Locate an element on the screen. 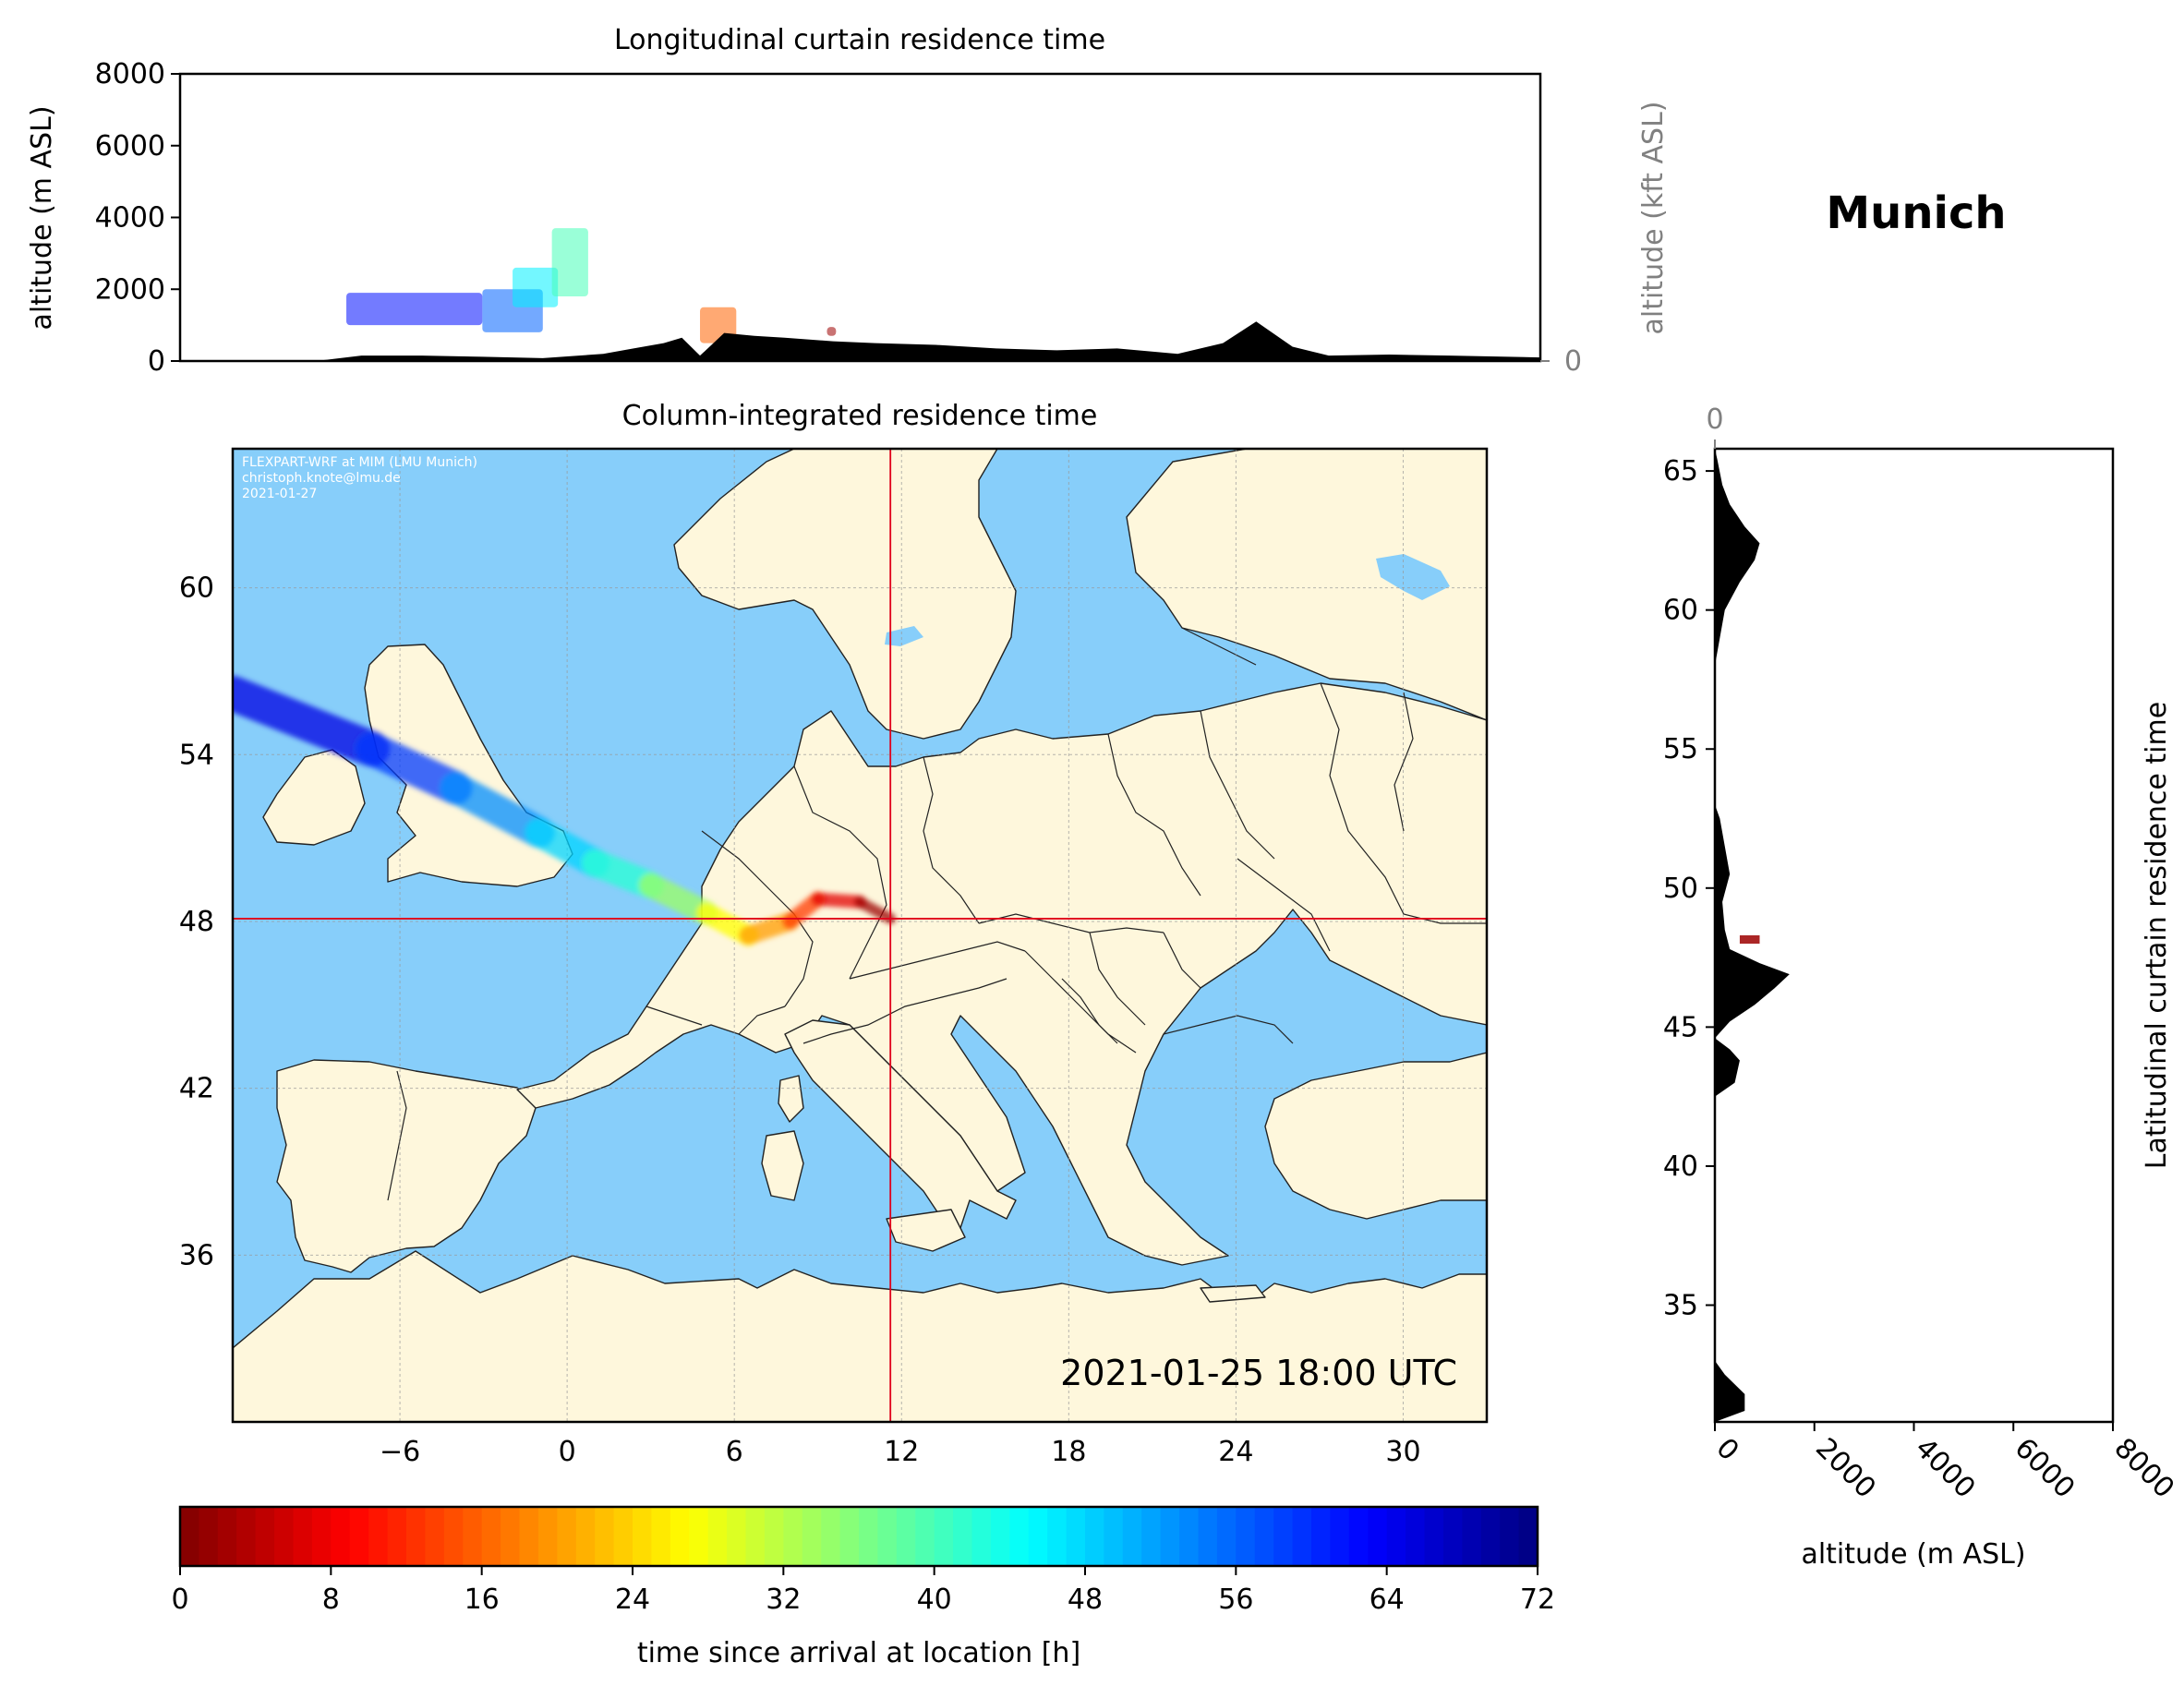 The image size is (2184, 1698). map-xtick-label: −6 is located at coordinates (400, 1452).